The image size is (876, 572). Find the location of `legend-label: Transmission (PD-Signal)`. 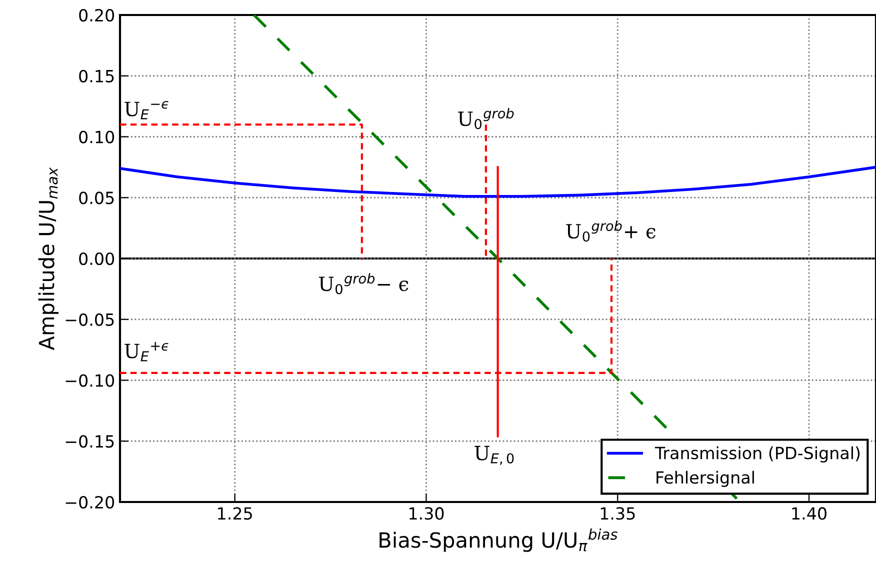

legend-label: Transmission (PD-Signal) is located at coordinates (757, 454).